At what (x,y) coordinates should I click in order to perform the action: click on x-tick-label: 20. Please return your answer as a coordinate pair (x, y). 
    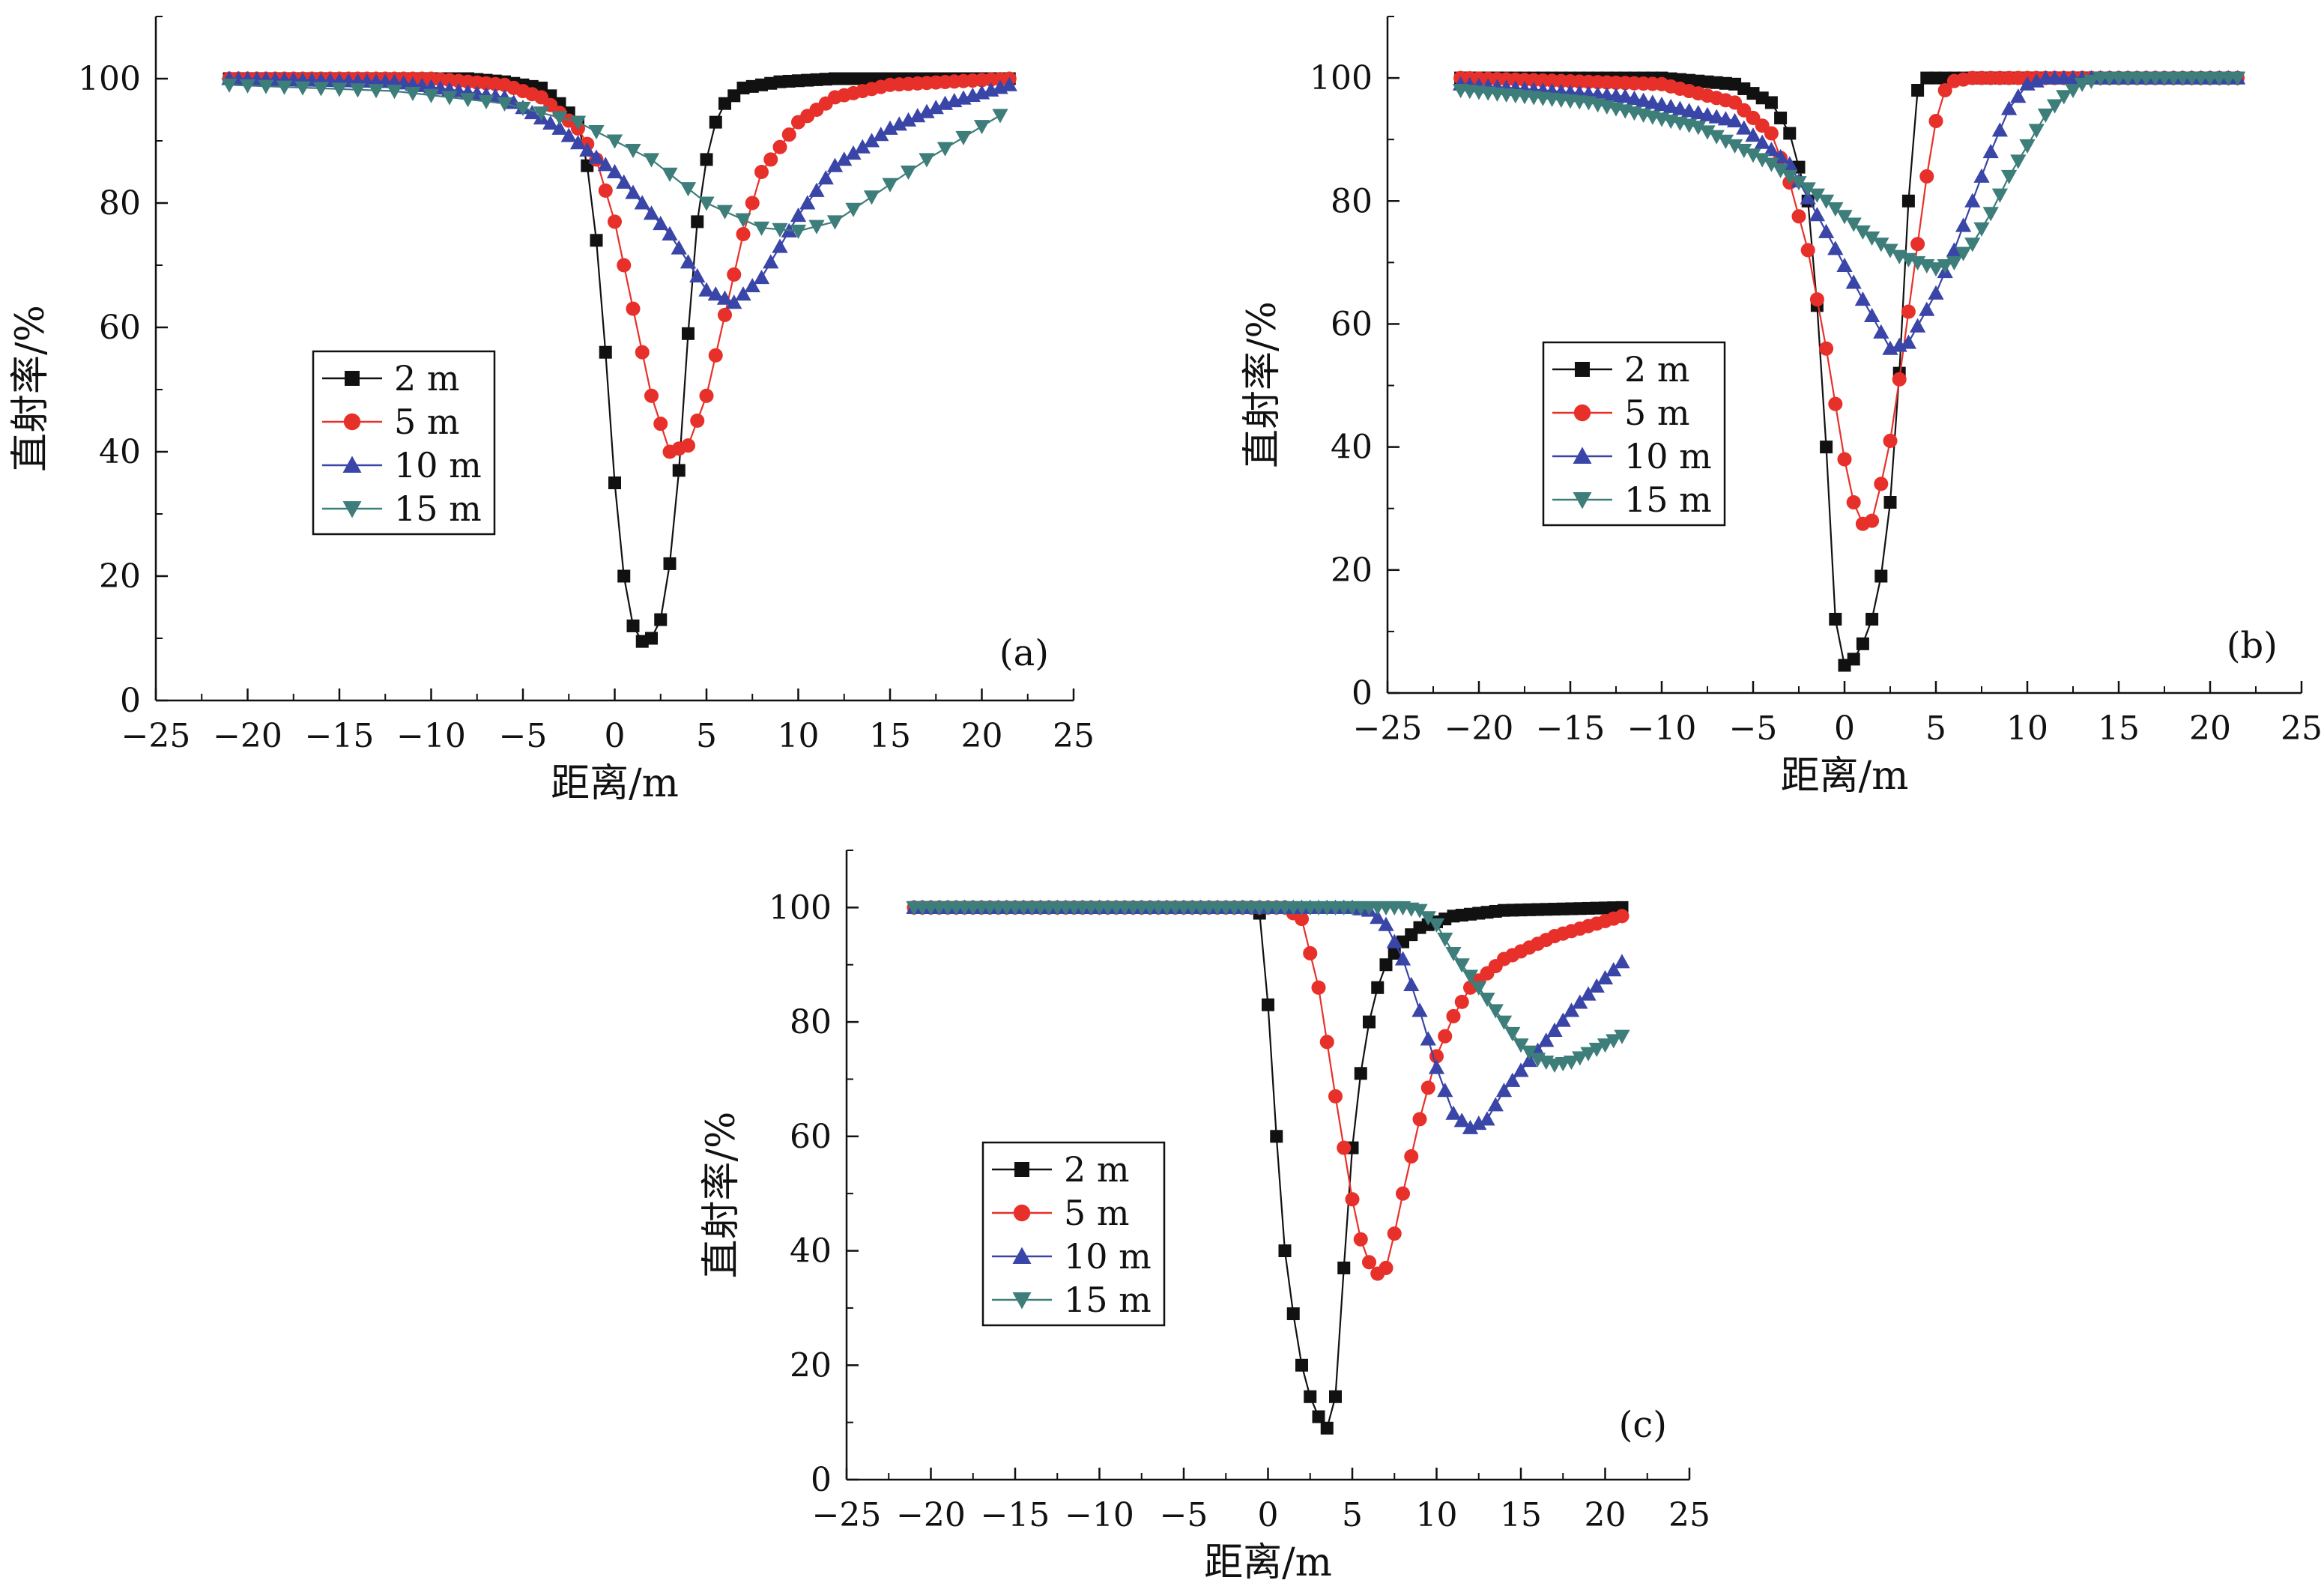
    Looking at the image, I should click on (2210, 728).